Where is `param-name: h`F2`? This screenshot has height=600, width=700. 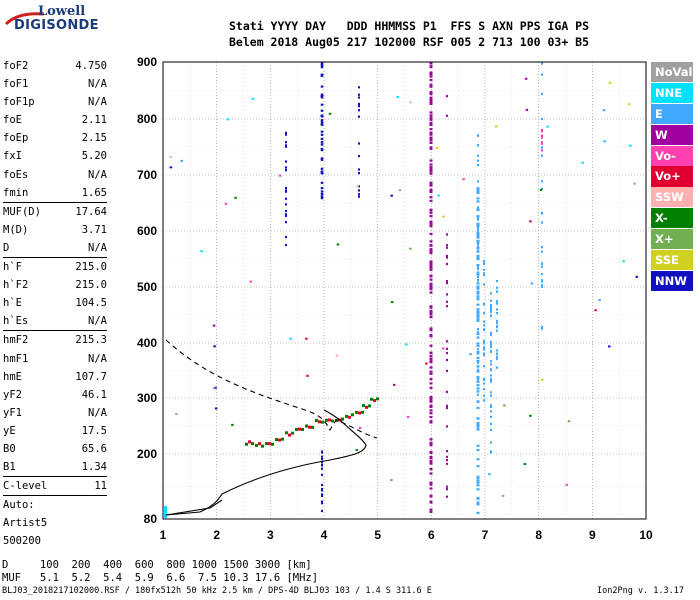
param-name: h`F2 is located at coordinates (16, 285).